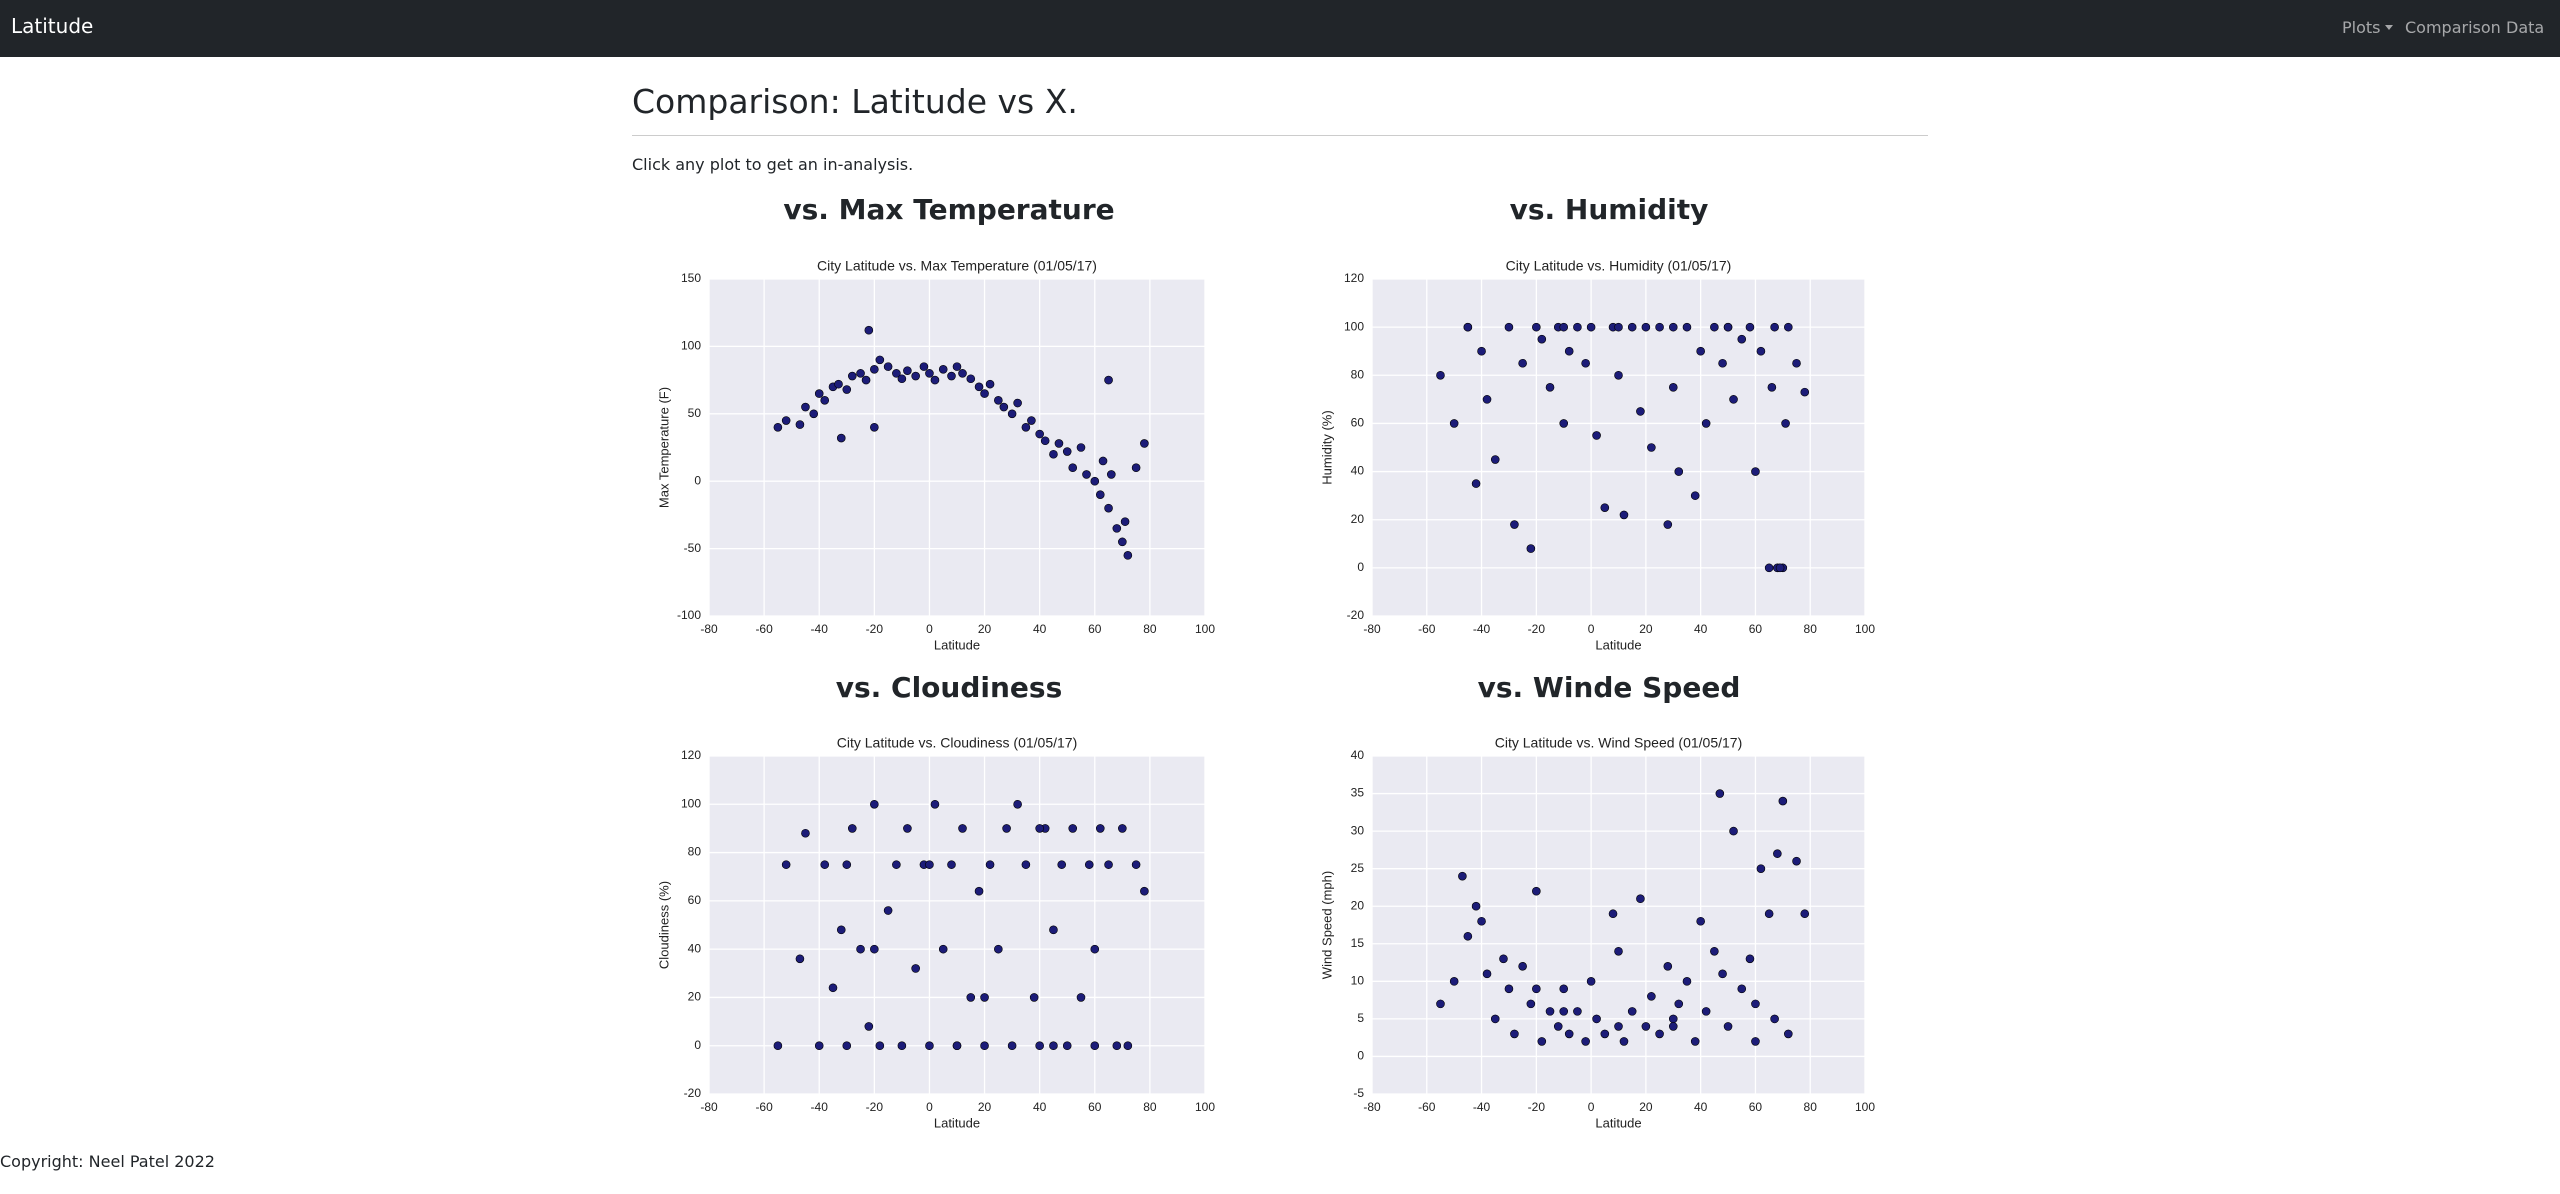 Image resolution: width=2560 pixels, height=1194 pixels. I want to click on section-heading: vs. Cloudiness, so click(949, 687).